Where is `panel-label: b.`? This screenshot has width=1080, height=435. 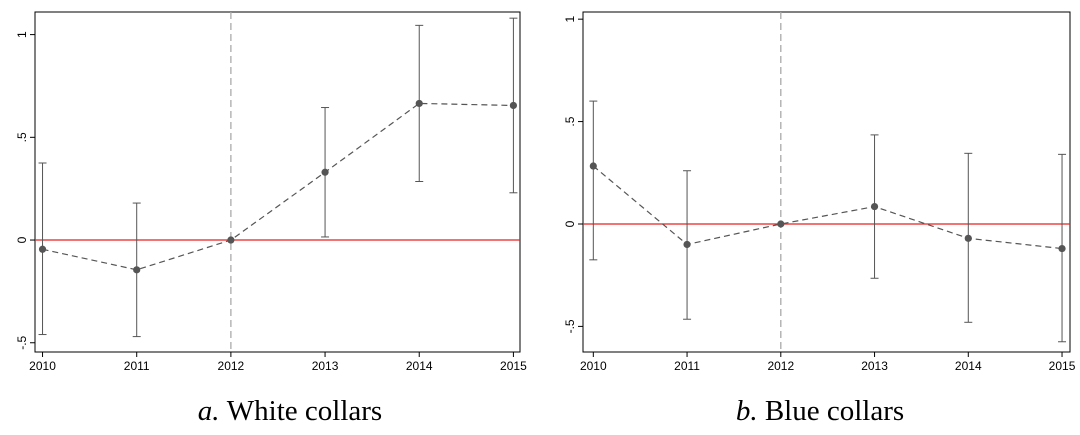 panel-label: b. is located at coordinates (747, 411).